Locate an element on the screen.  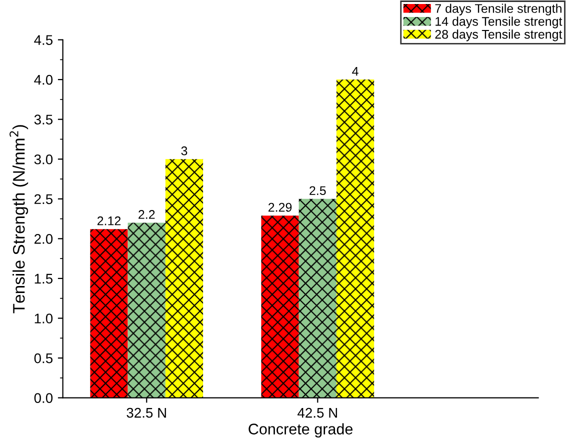
x-tick-label: 42.5 N is located at coordinates (317, 413).